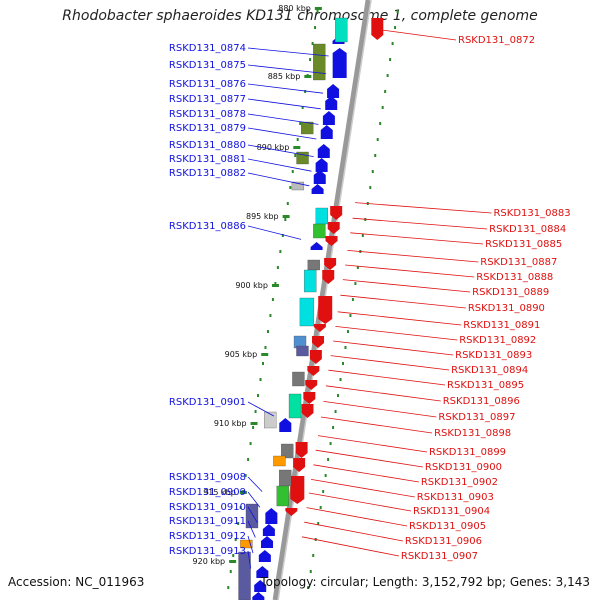 Image resolution: width=600 pixels, height=600 pixels. What do you see at coordinates (496, 40) in the screenshot?
I see `right-gene-label: RSKD131_0872` at bounding box center [496, 40].